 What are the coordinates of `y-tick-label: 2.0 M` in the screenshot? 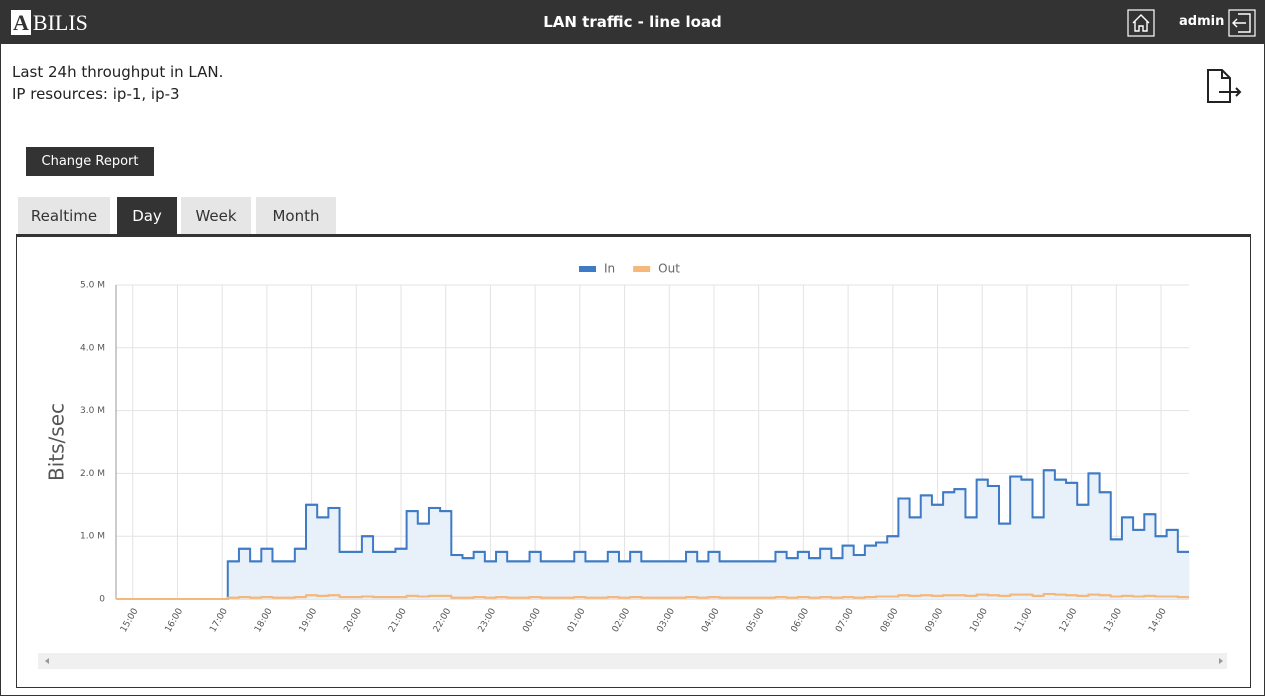 It's located at (92, 474).